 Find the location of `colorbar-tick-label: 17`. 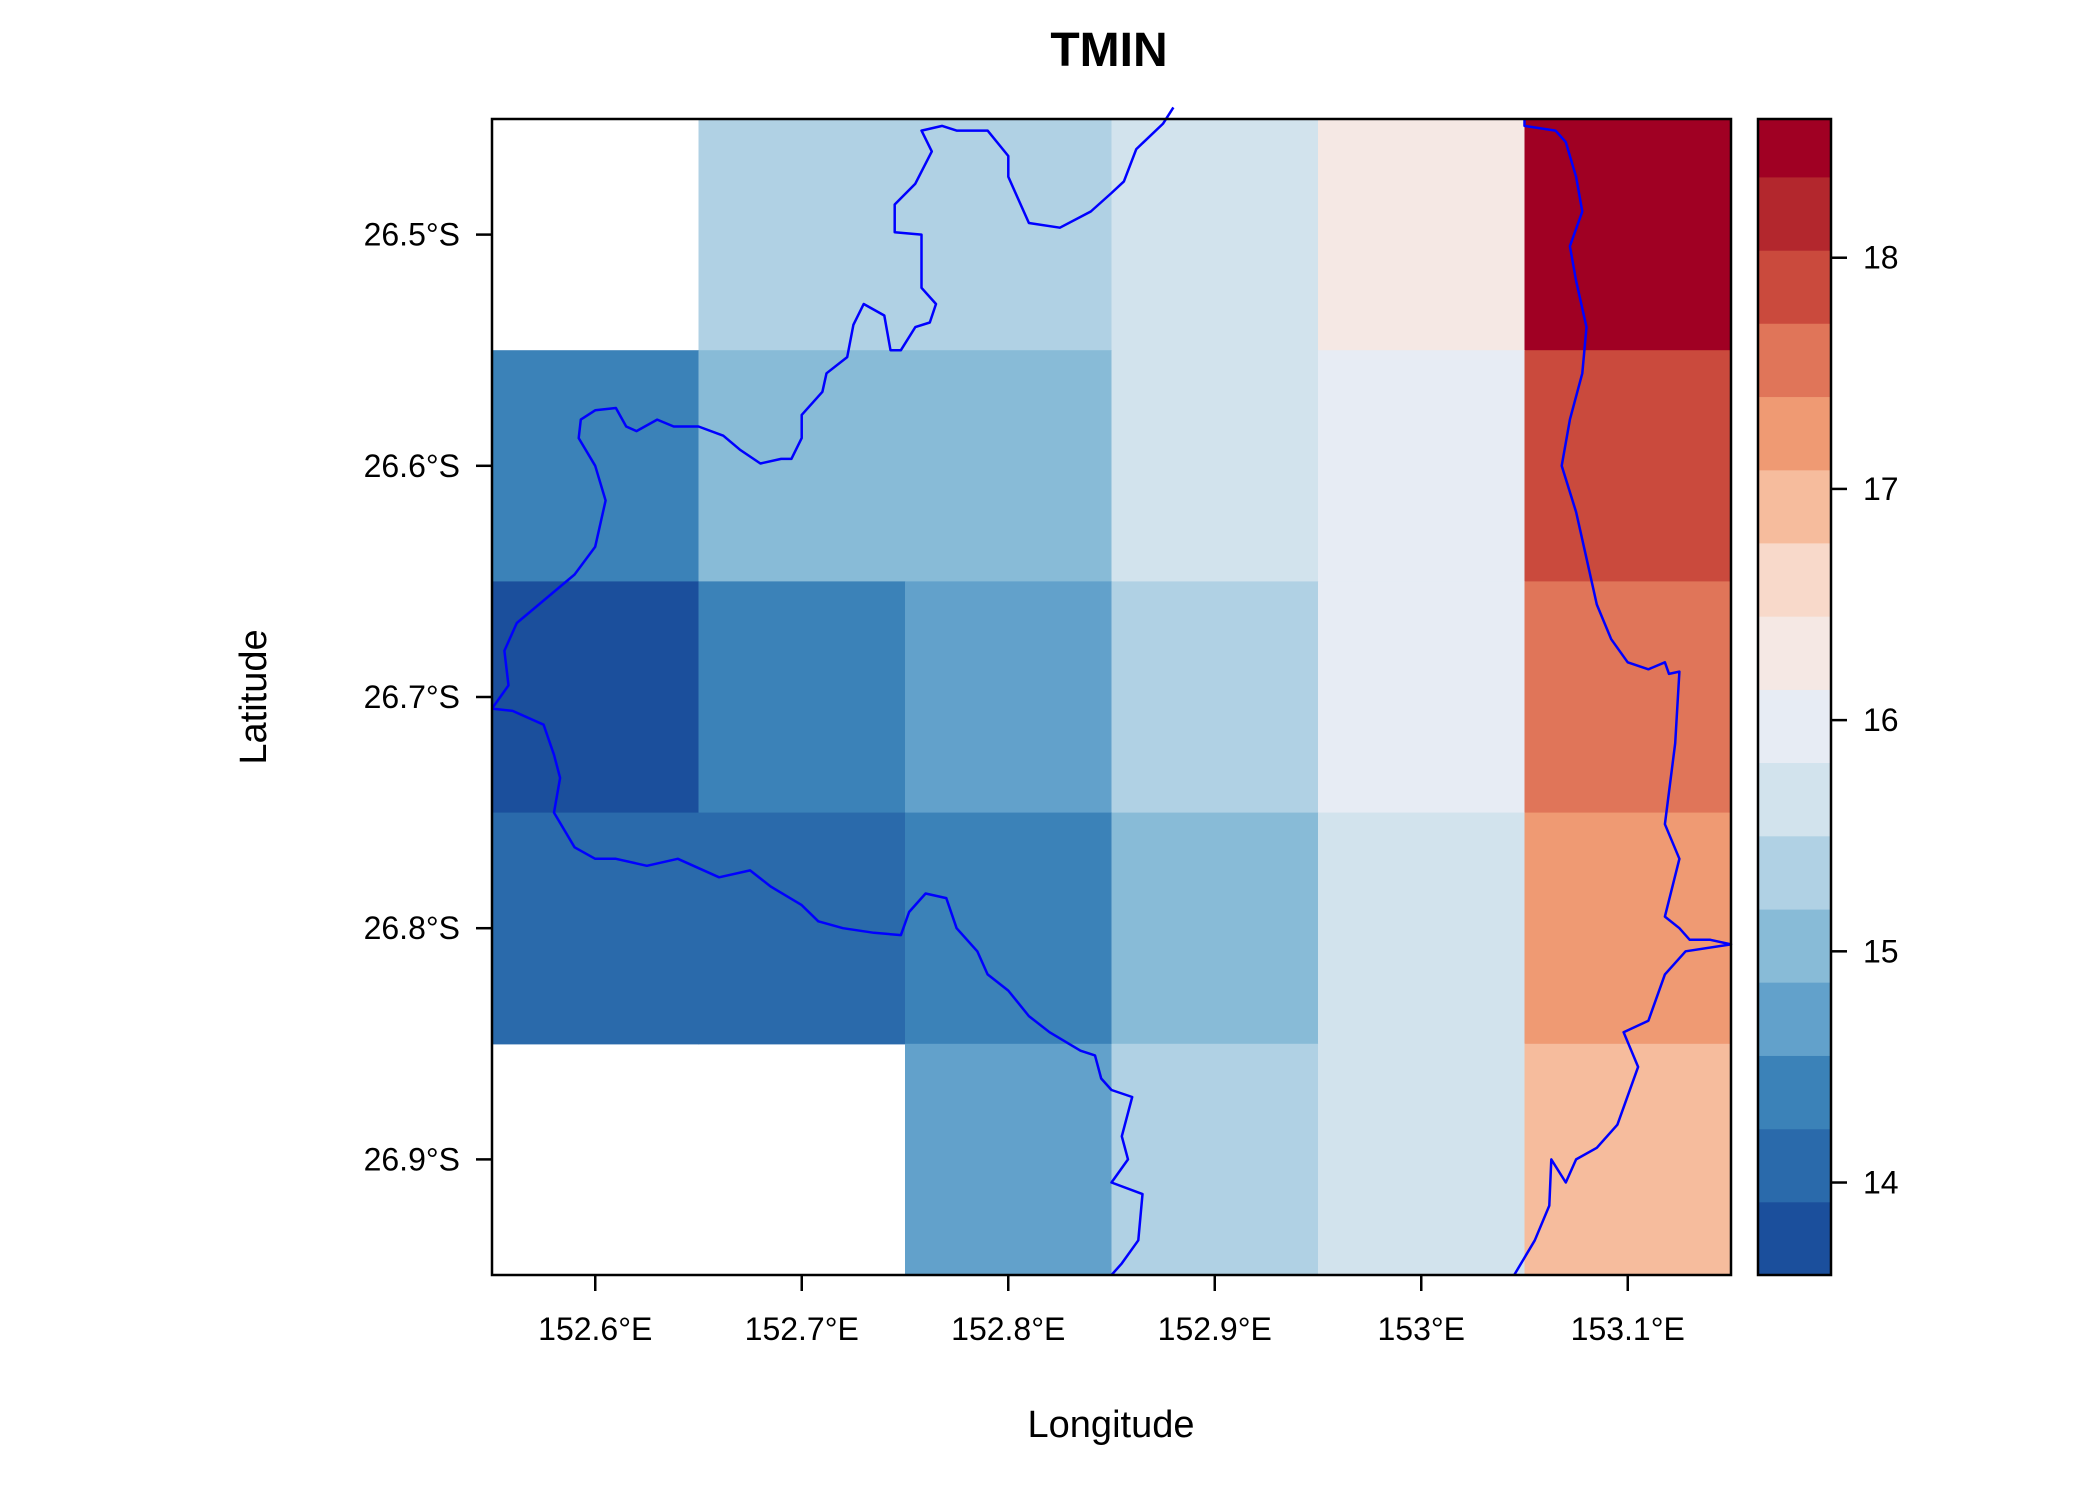

colorbar-tick-label: 17 is located at coordinates (1881, 489).